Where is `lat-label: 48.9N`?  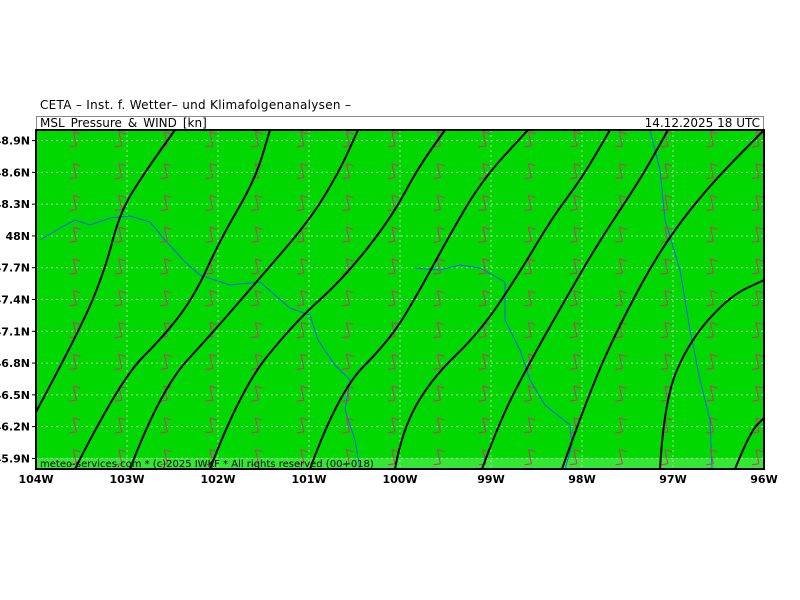 lat-label: 48.9N is located at coordinates (15, 141).